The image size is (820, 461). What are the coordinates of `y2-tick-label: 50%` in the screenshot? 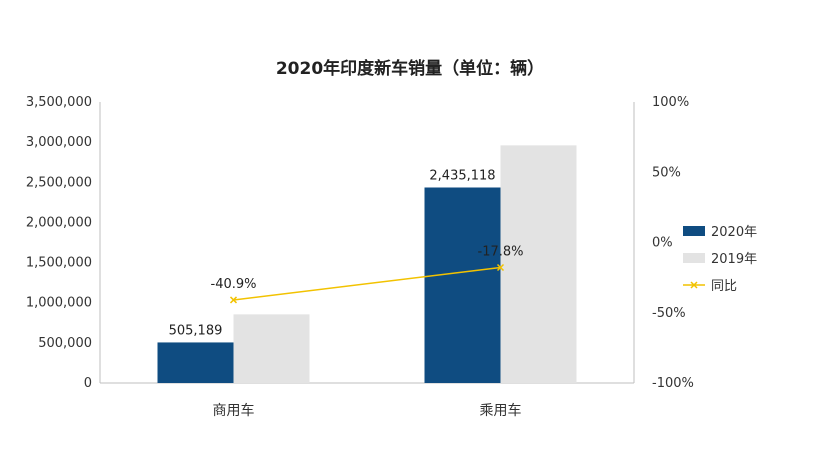 It's located at (666, 172).